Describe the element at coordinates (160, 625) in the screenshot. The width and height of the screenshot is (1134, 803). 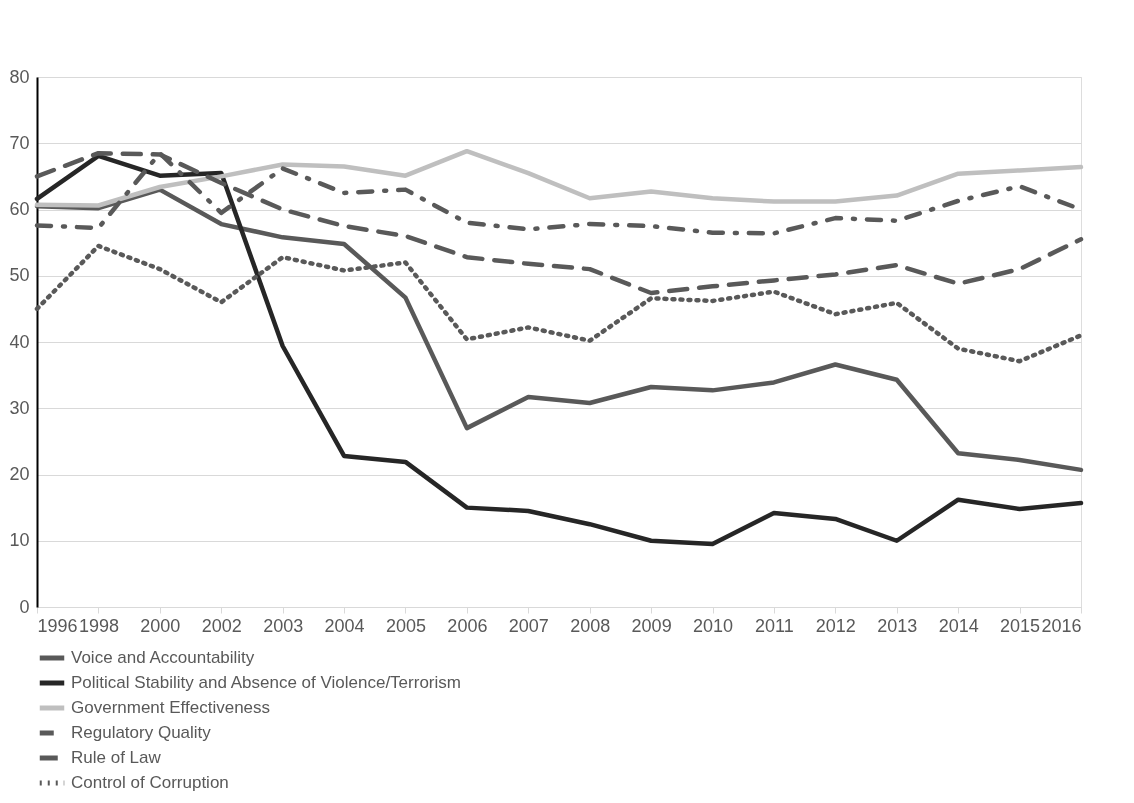
I see `x-tick-label: 2000` at that location.